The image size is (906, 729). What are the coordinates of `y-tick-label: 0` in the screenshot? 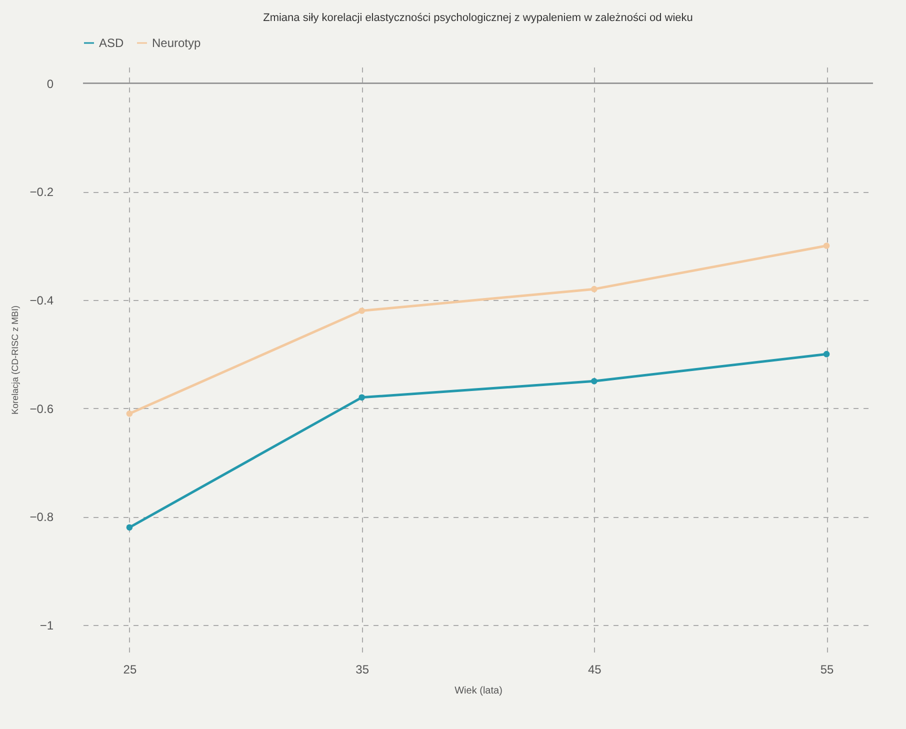 It's located at (50, 83).